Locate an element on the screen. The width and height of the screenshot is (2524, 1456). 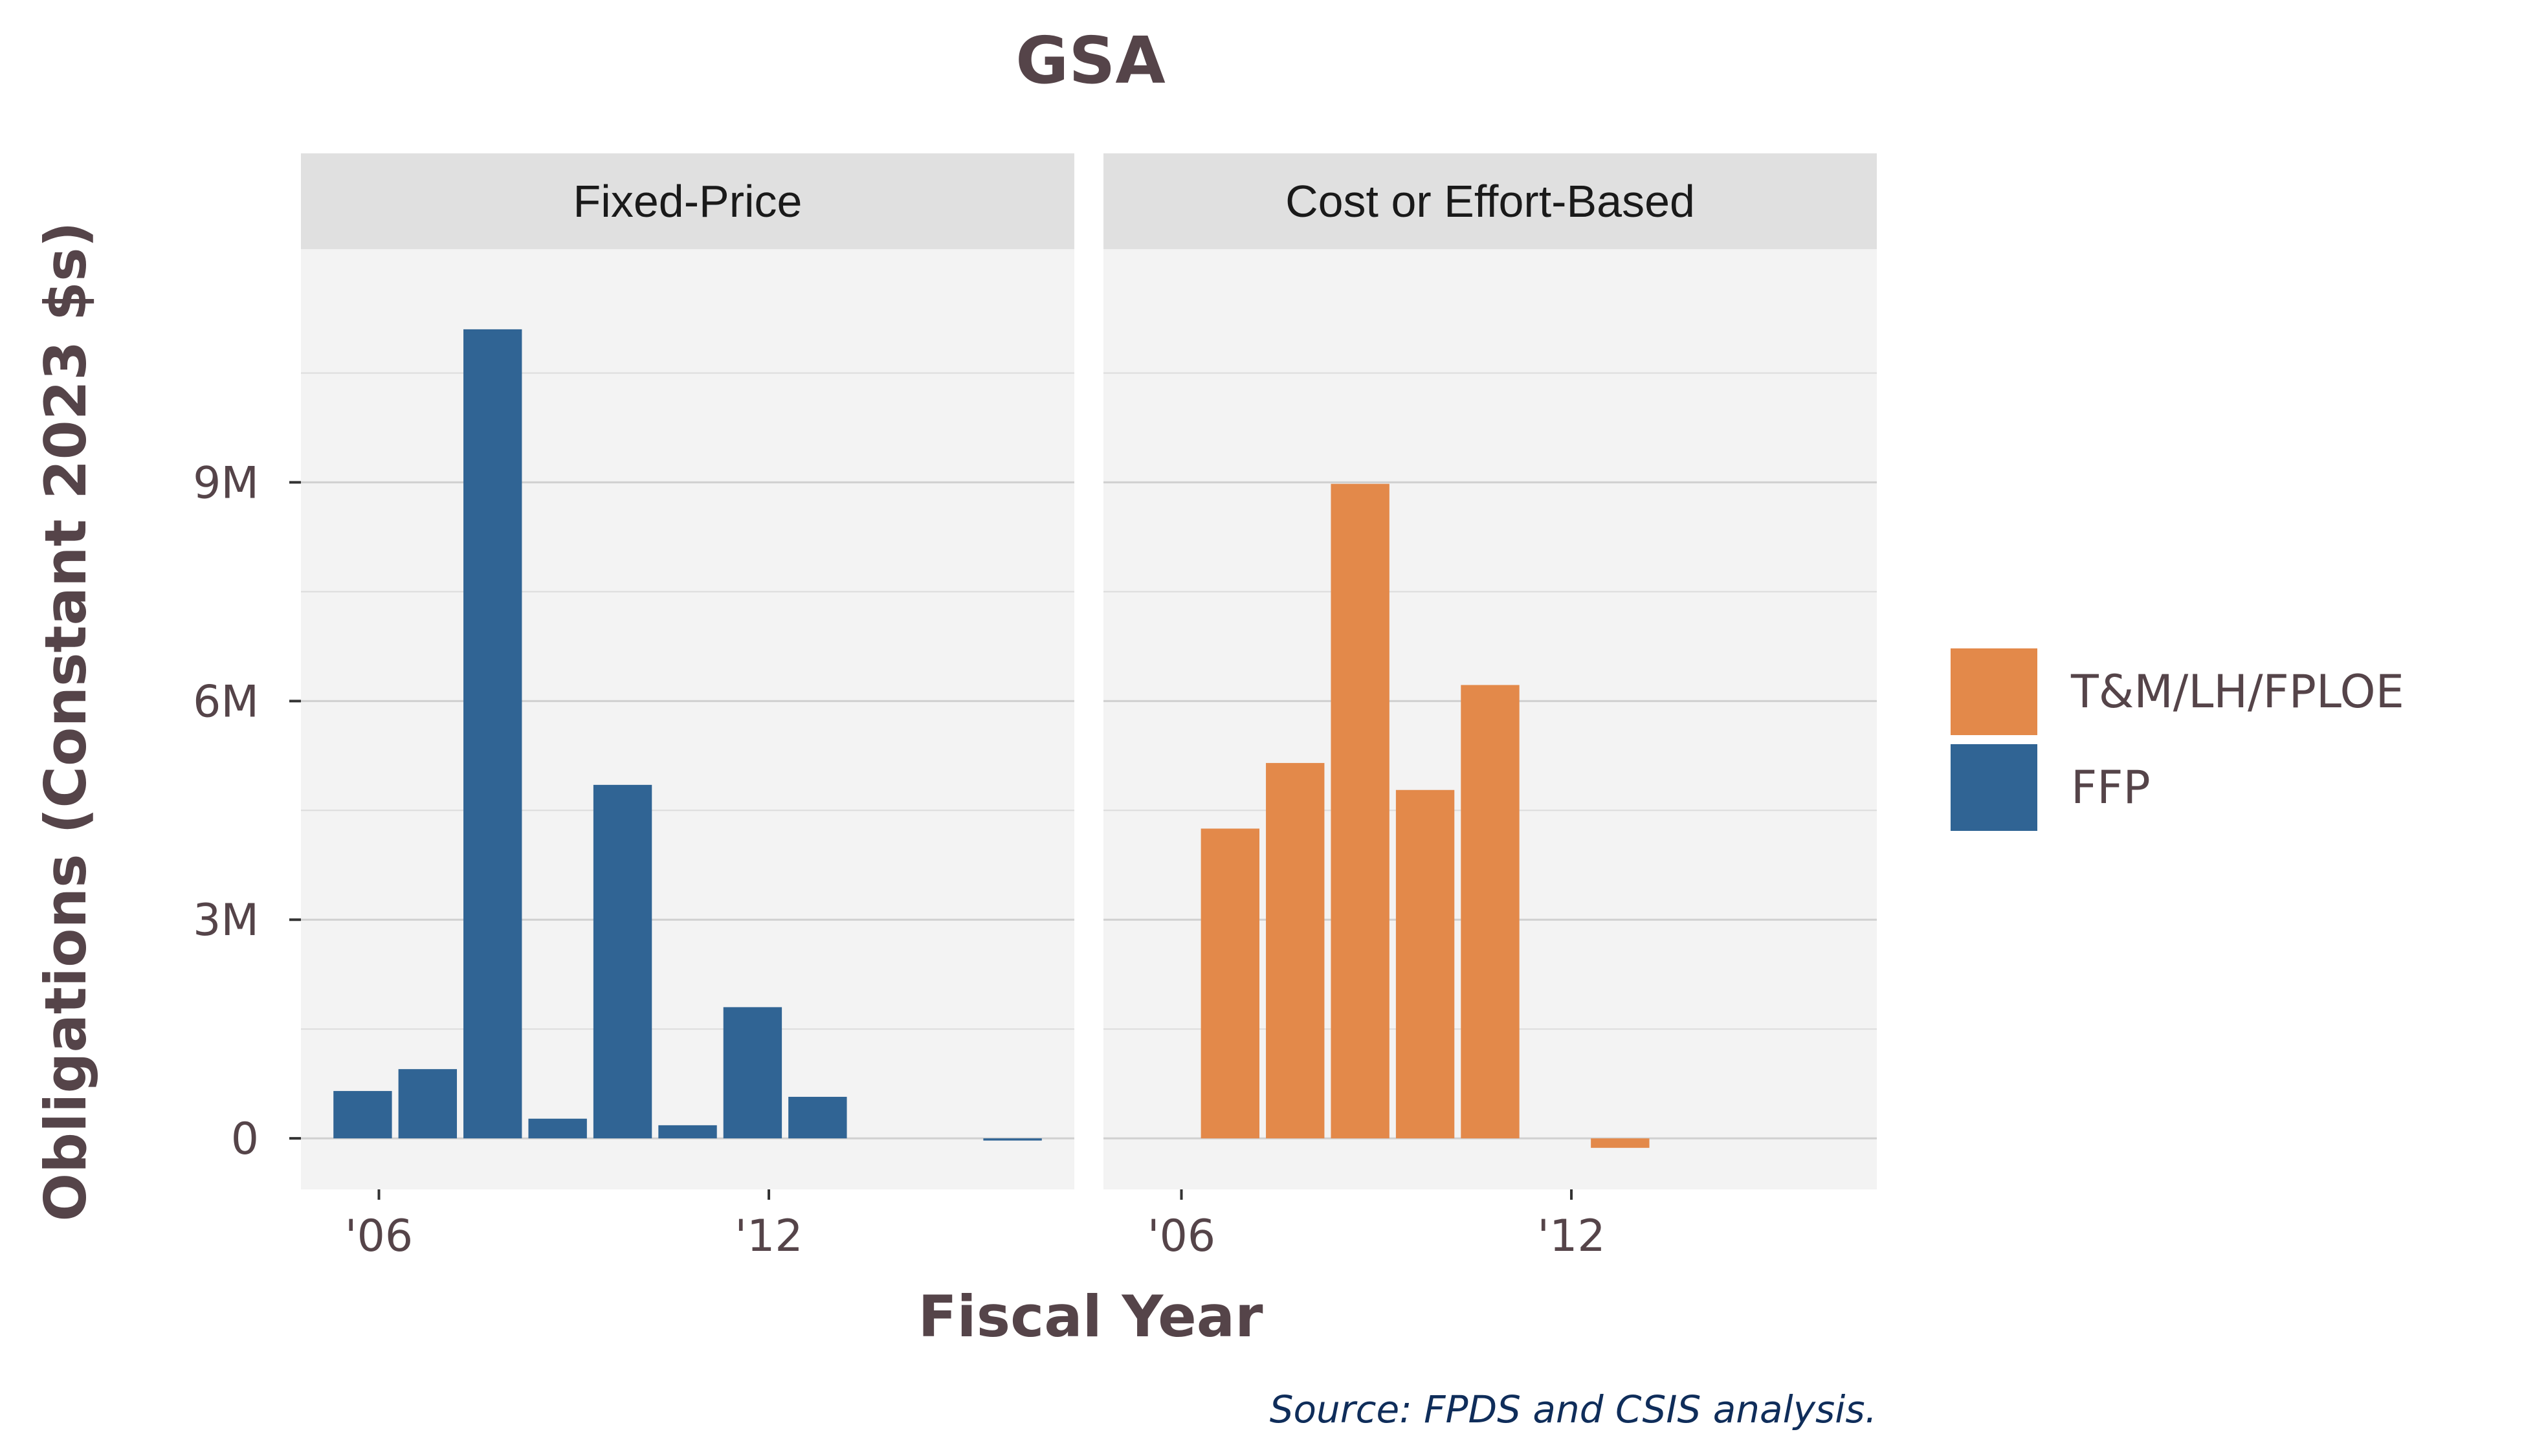
y-tick-label: 6M is located at coordinates (226, 701).